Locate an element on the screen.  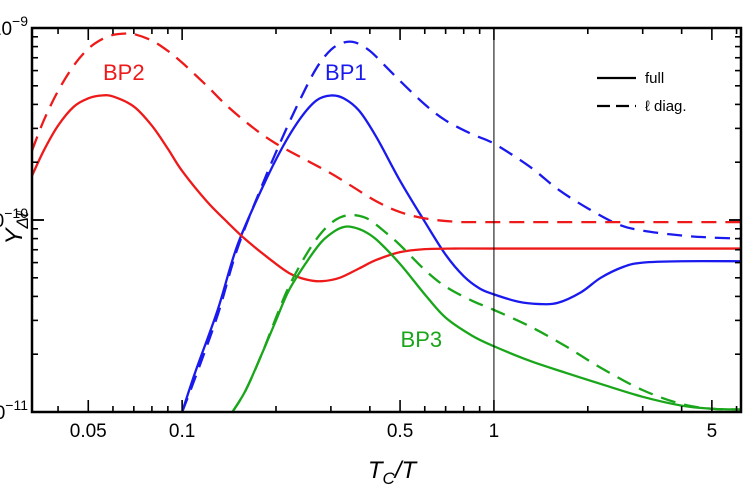
y-axis-title-subscript: Δℓ is located at coordinates (22, 220).